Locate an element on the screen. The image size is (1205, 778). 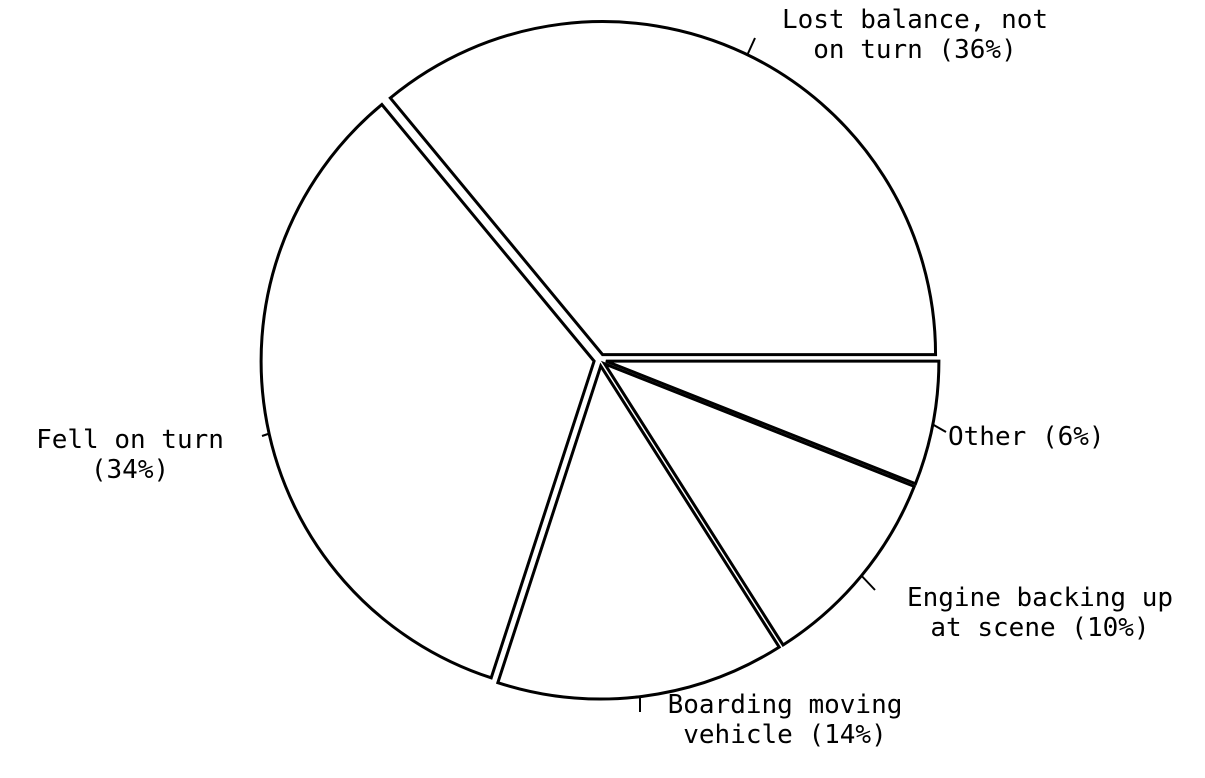
slice-label: Boarding moving vehicle (14%) is located at coordinates (785, 720).